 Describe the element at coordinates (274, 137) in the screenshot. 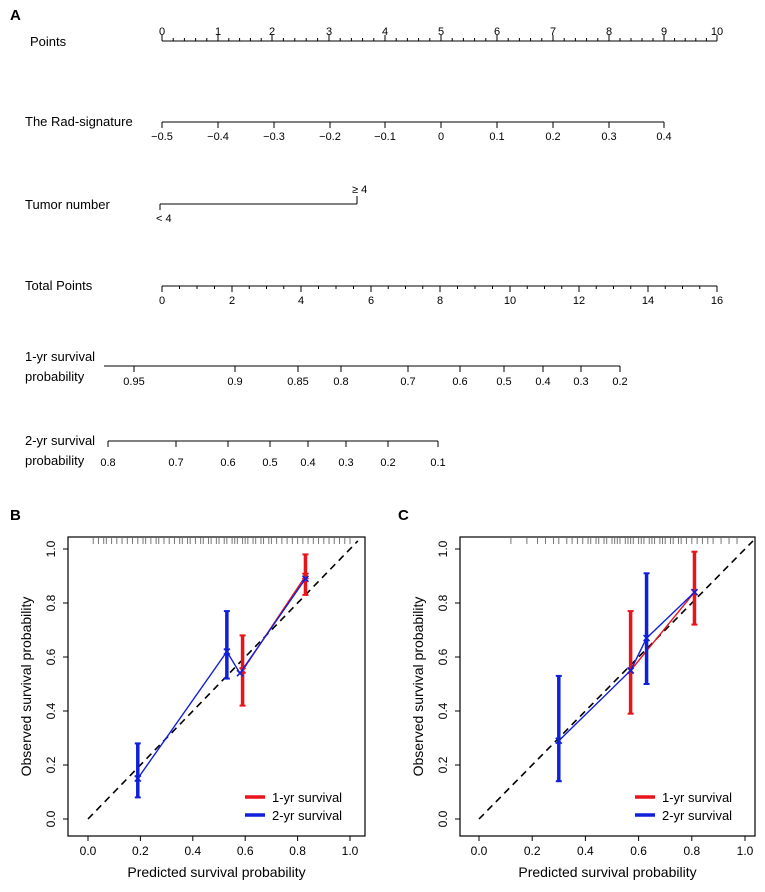

I see `nomogram-tick-label: −0.3` at that location.